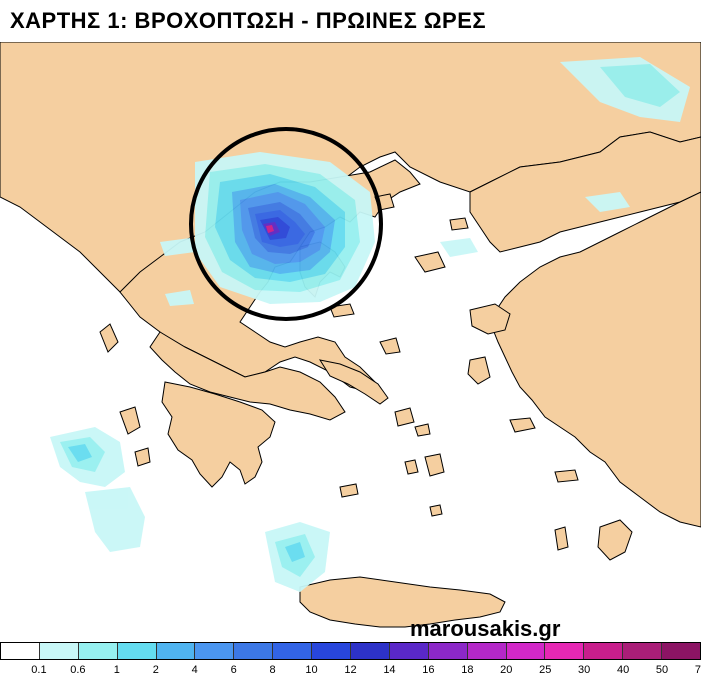  I want to click on legend-label: 50, so click(662, 670).